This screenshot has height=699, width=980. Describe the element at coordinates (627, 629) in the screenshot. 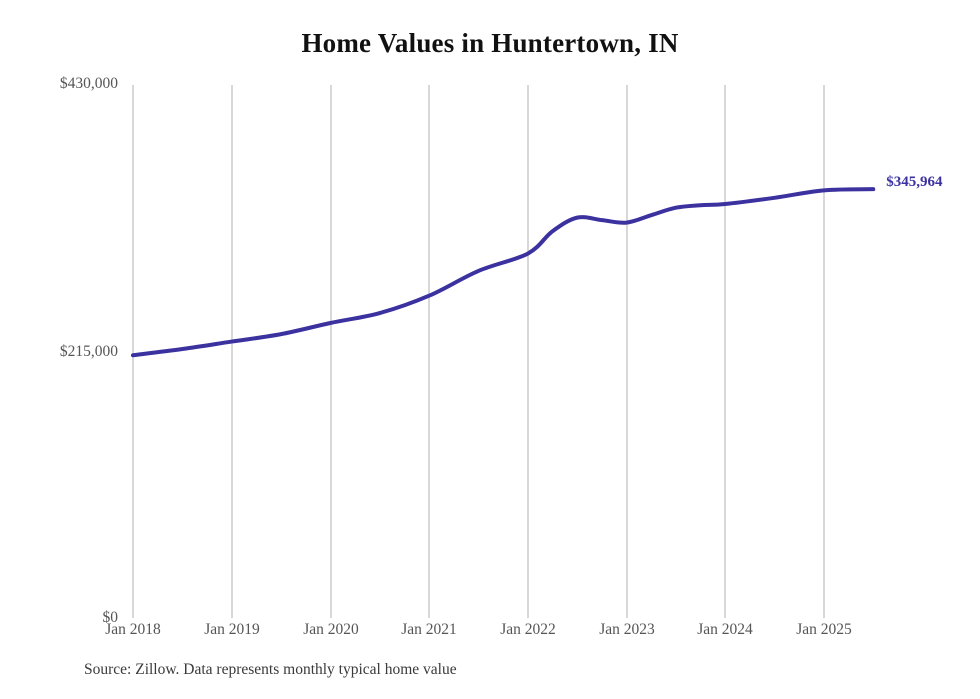

I see `x-axis-tick-jan-2023: Jan 2023` at that location.